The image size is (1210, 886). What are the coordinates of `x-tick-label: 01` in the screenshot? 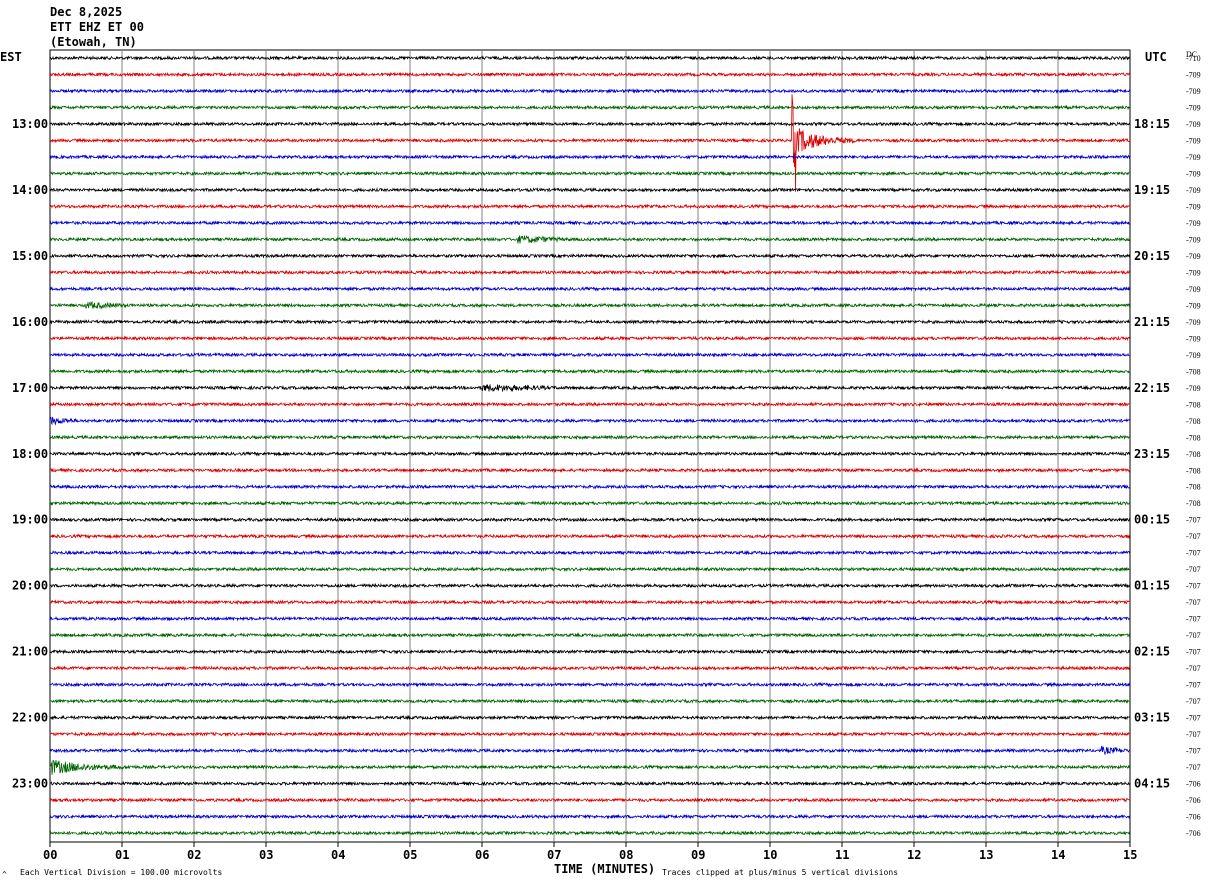 It's located at (122, 855).